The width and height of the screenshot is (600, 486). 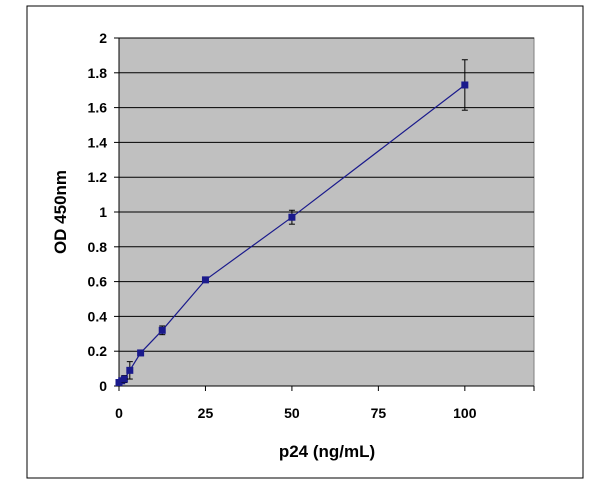 What do you see at coordinates (98, 108) in the screenshot?
I see `y-tick-label: 1.6` at bounding box center [98, 108].